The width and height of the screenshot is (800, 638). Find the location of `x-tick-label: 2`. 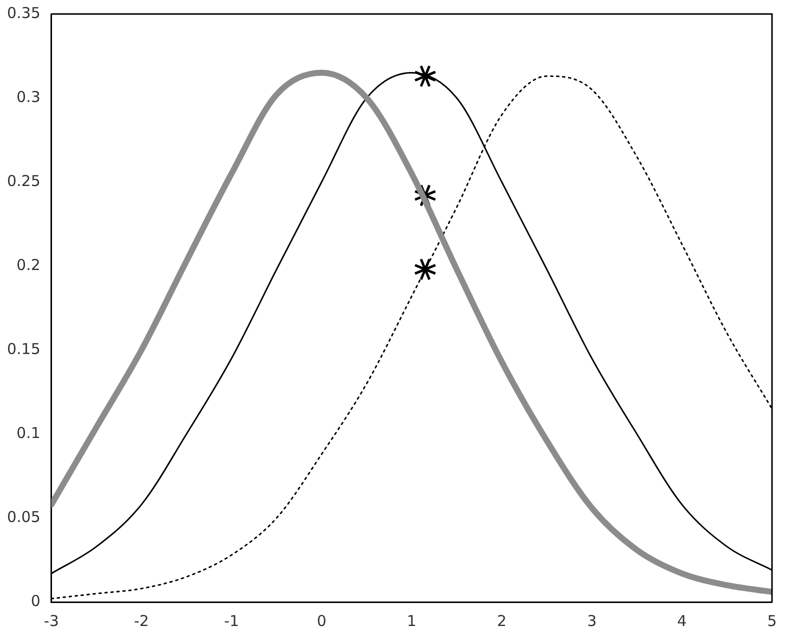

x-tick-label: 2 is located at coordinates (502, 621).